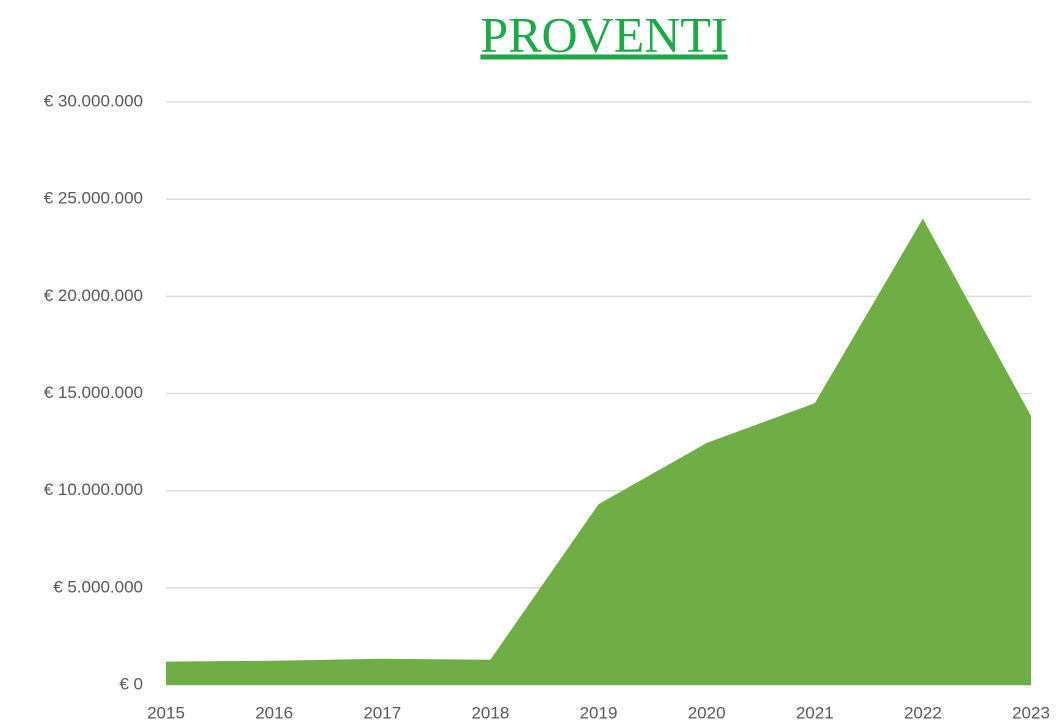 This screenshot has width=1058, height=725. I want to click on y-tick-label: € 25.000.000, so click(93, 198).